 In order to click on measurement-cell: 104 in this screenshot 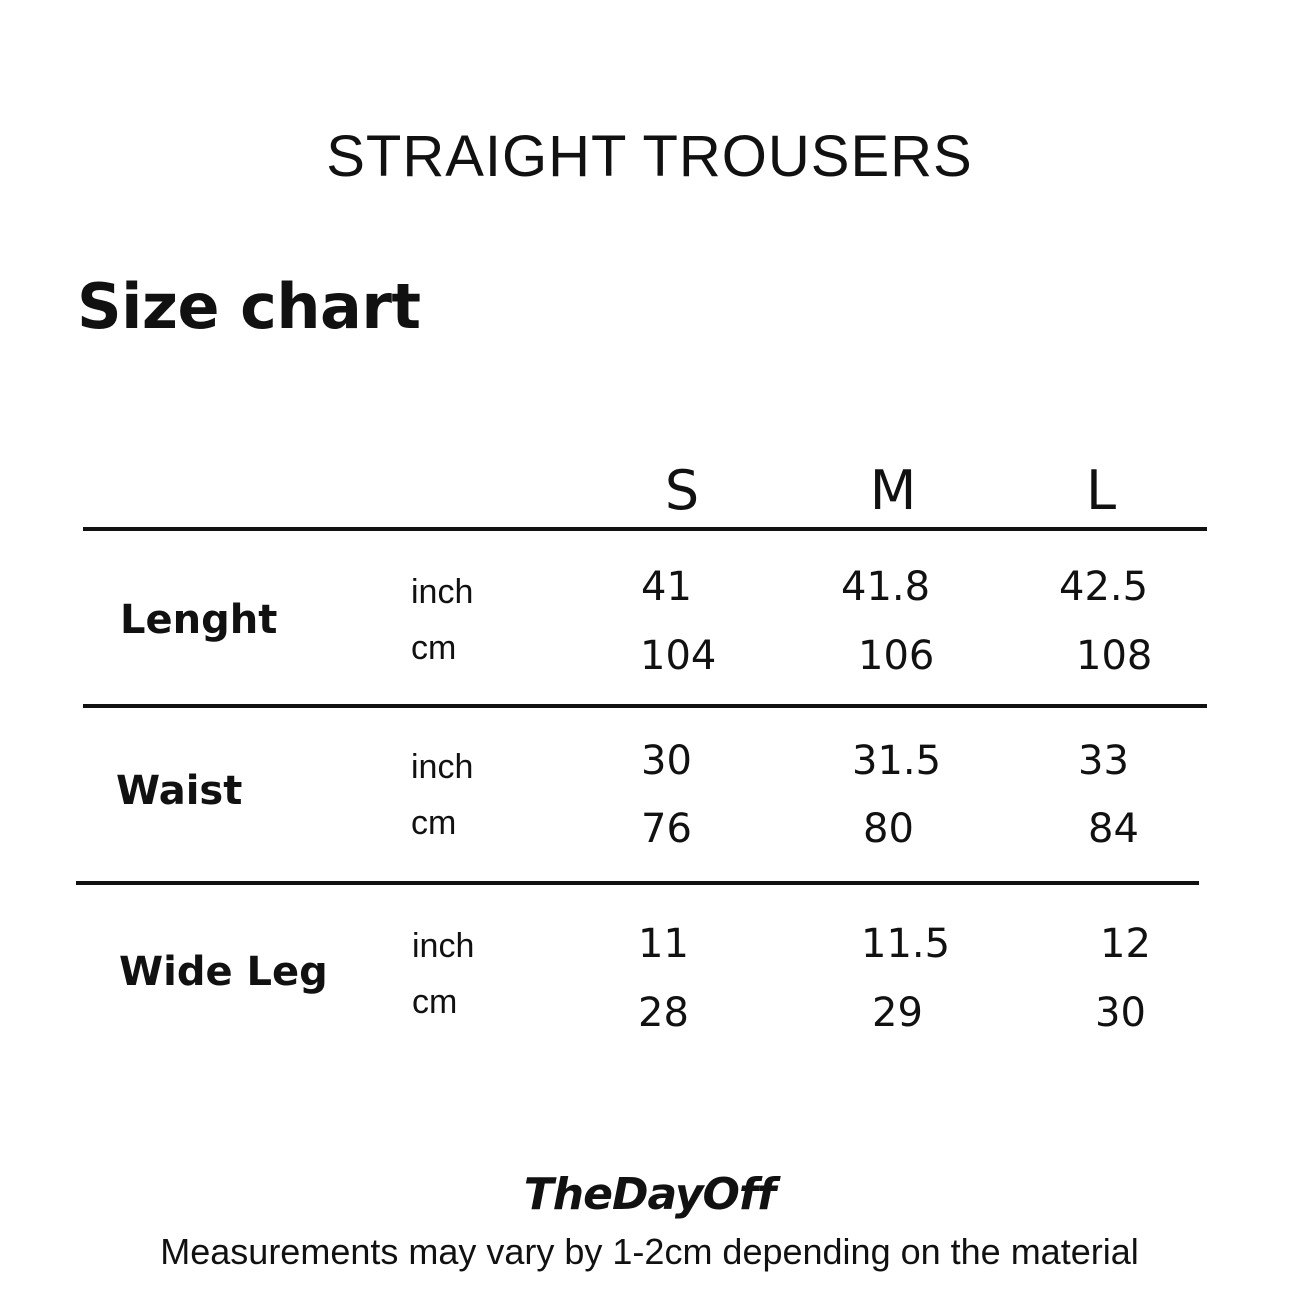, I will do `click(678, 656)`.